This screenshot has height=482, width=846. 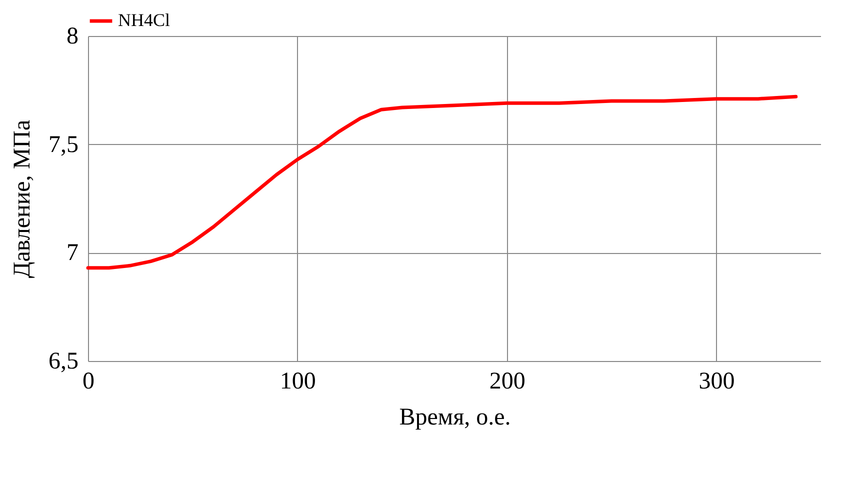 I want to click on y-tick-label: 8, so click(x=72, y=37).